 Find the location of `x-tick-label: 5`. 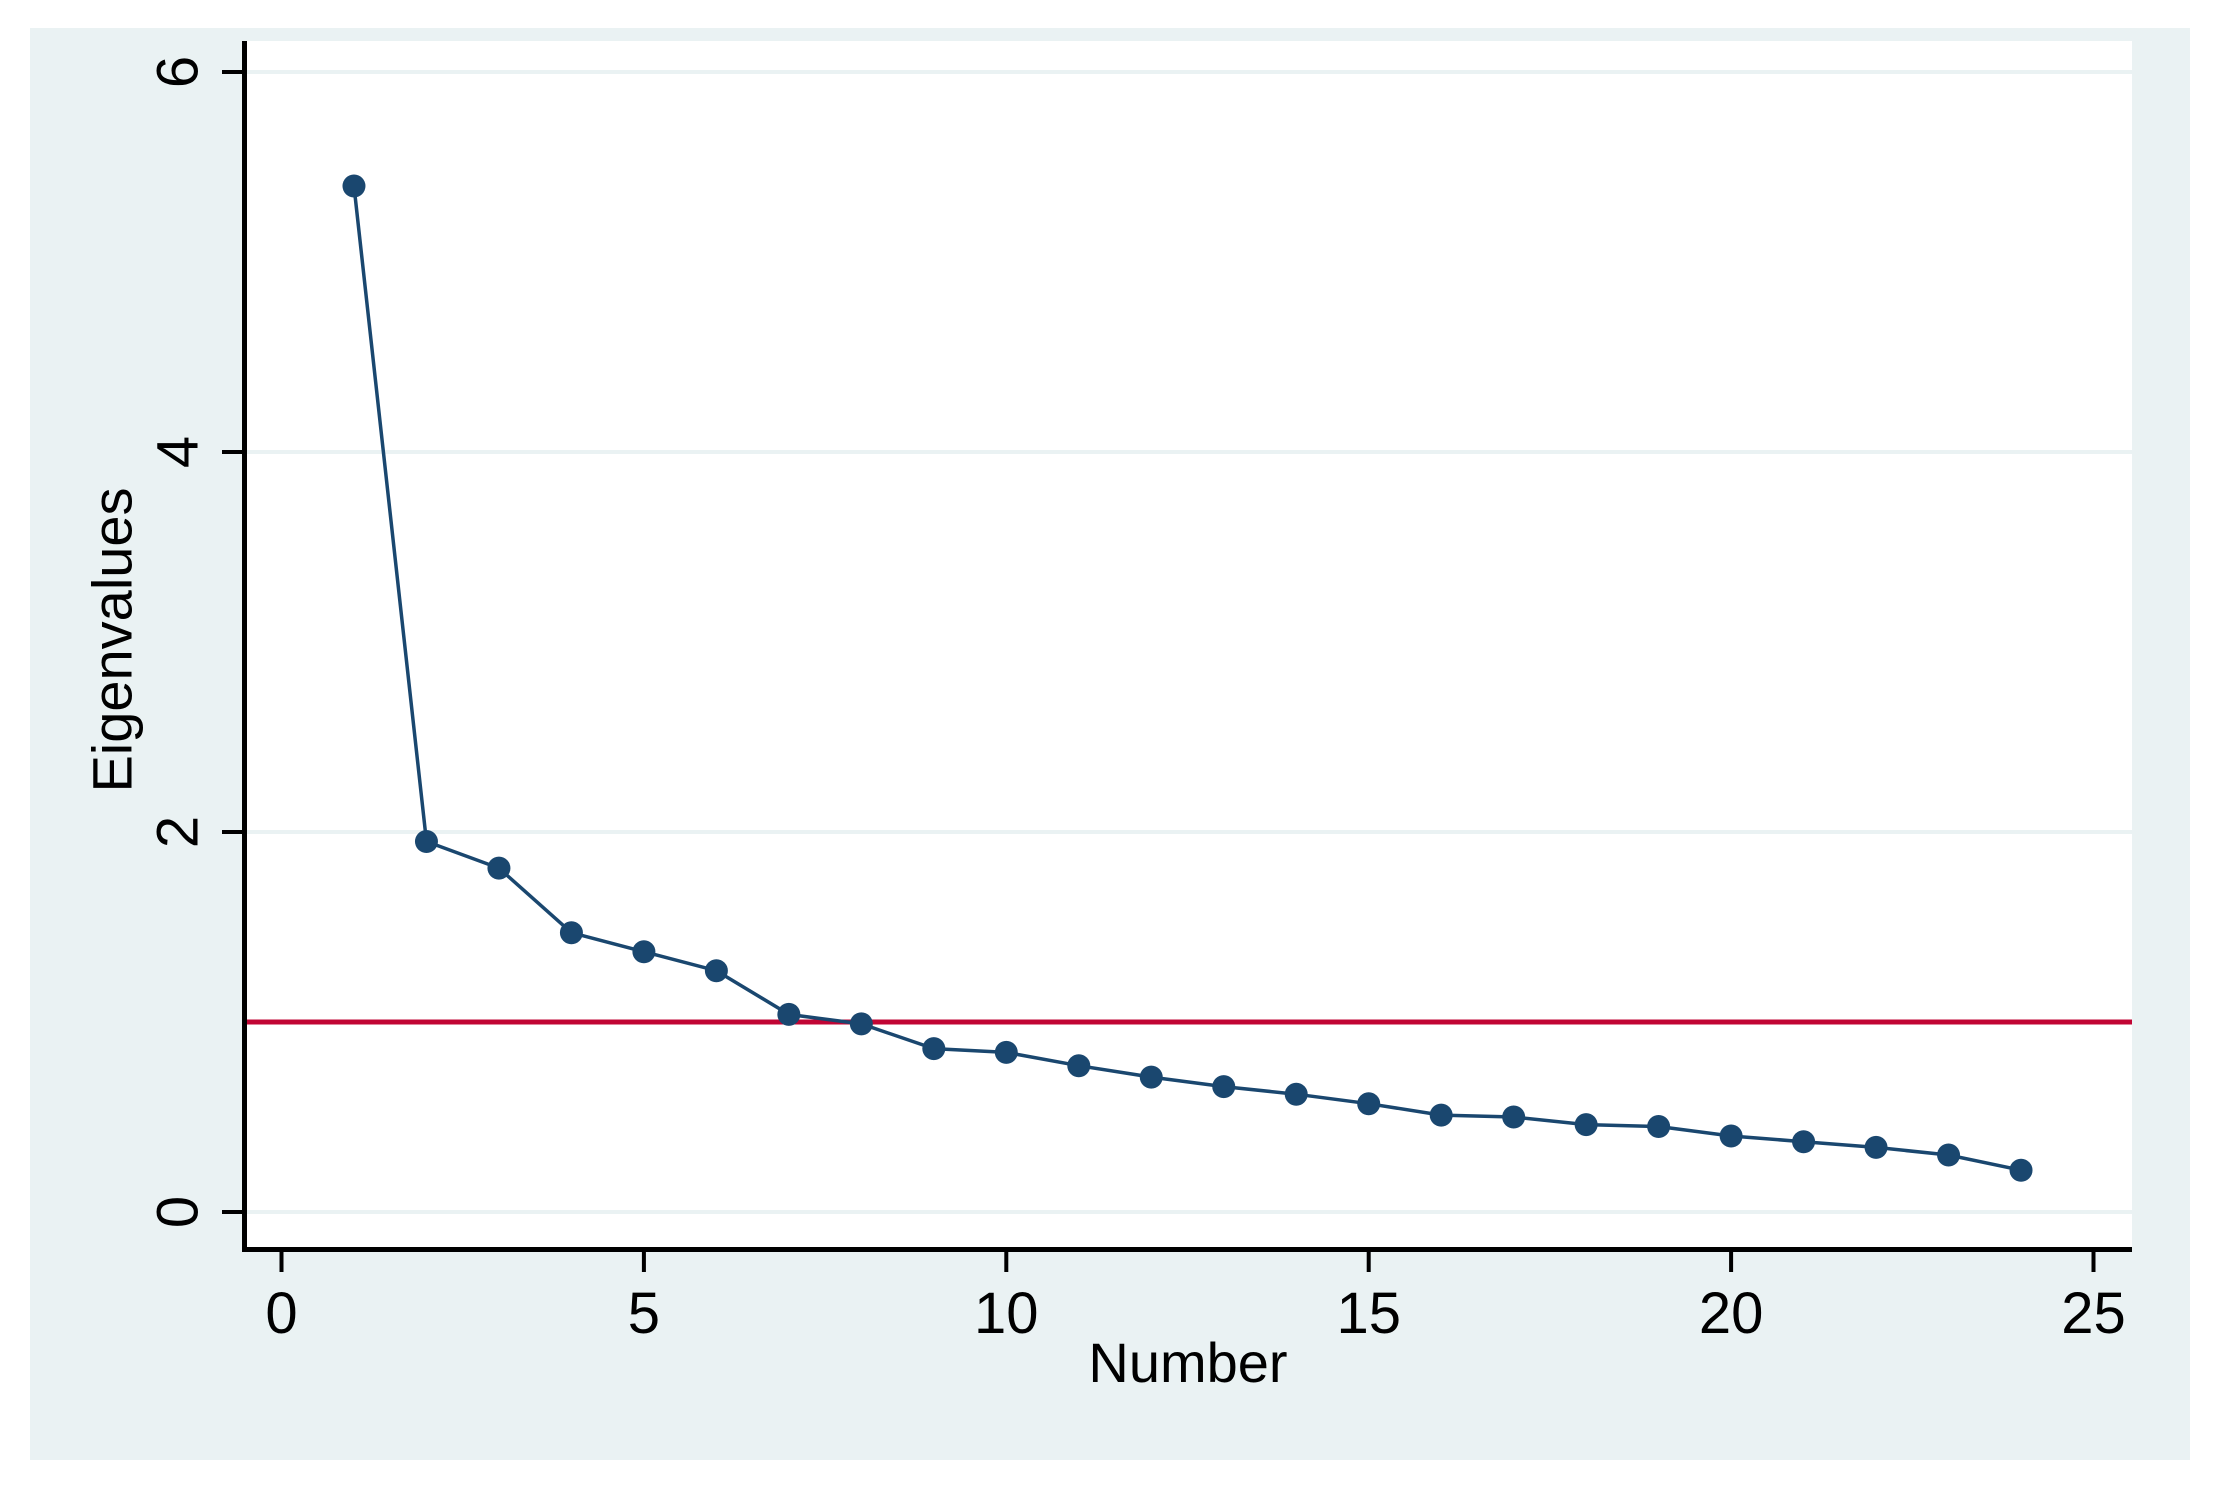

x-tick-label: 5 is located at coordinates (644, 1313).